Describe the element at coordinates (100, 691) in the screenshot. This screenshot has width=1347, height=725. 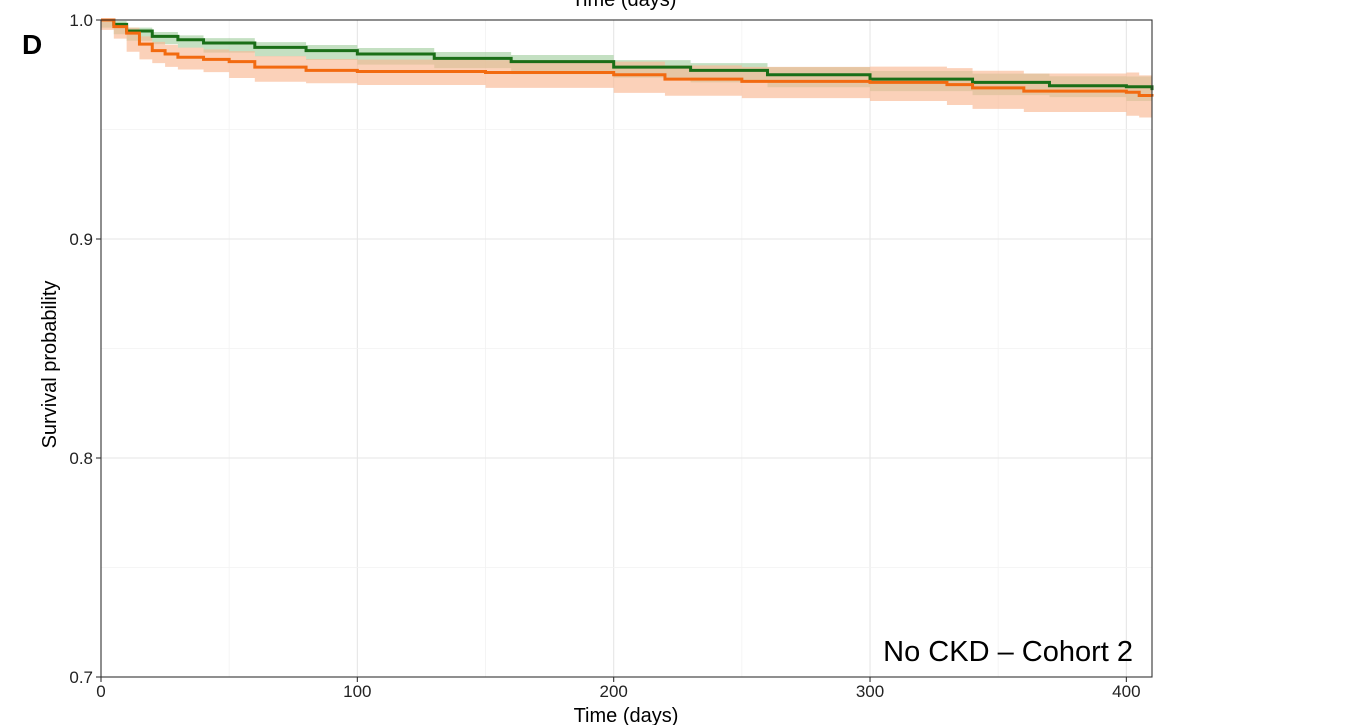
I see `x-tick-label: 0` at that location.